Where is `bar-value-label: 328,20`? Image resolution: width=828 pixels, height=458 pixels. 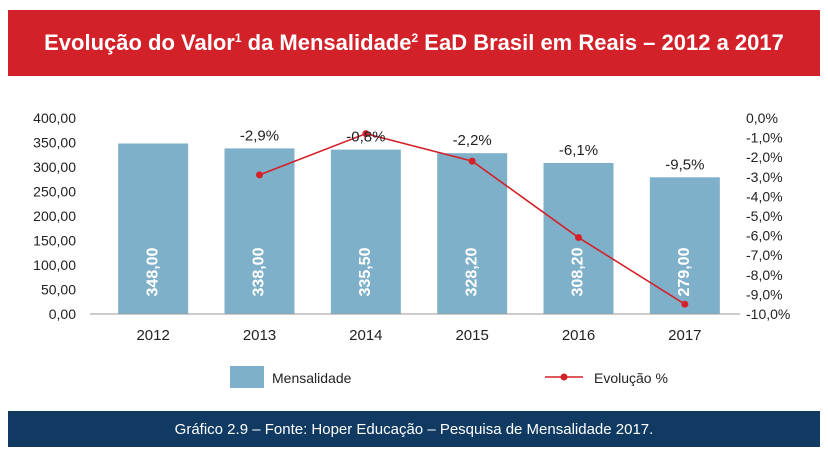 bar-value-label: 328,20 is located at coordinates (471, 271).